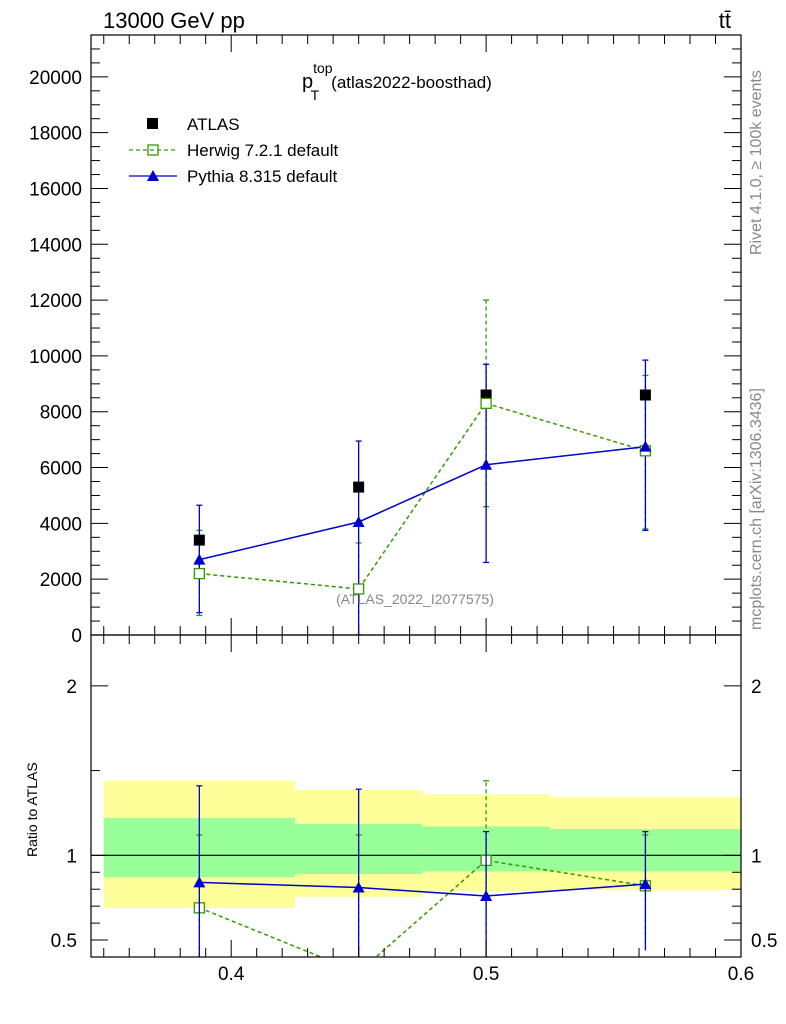 The image size is (786, 1024). Describe the element at coordinates (262, 176) in the screenshot. I see `legend-pythia-label: Pythia 8.315 default` at that location.